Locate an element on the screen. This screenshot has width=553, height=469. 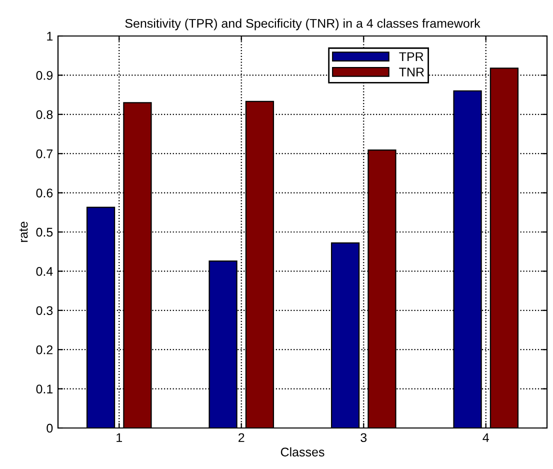
y-axis-title: rate is located at coordinates (24, 232).